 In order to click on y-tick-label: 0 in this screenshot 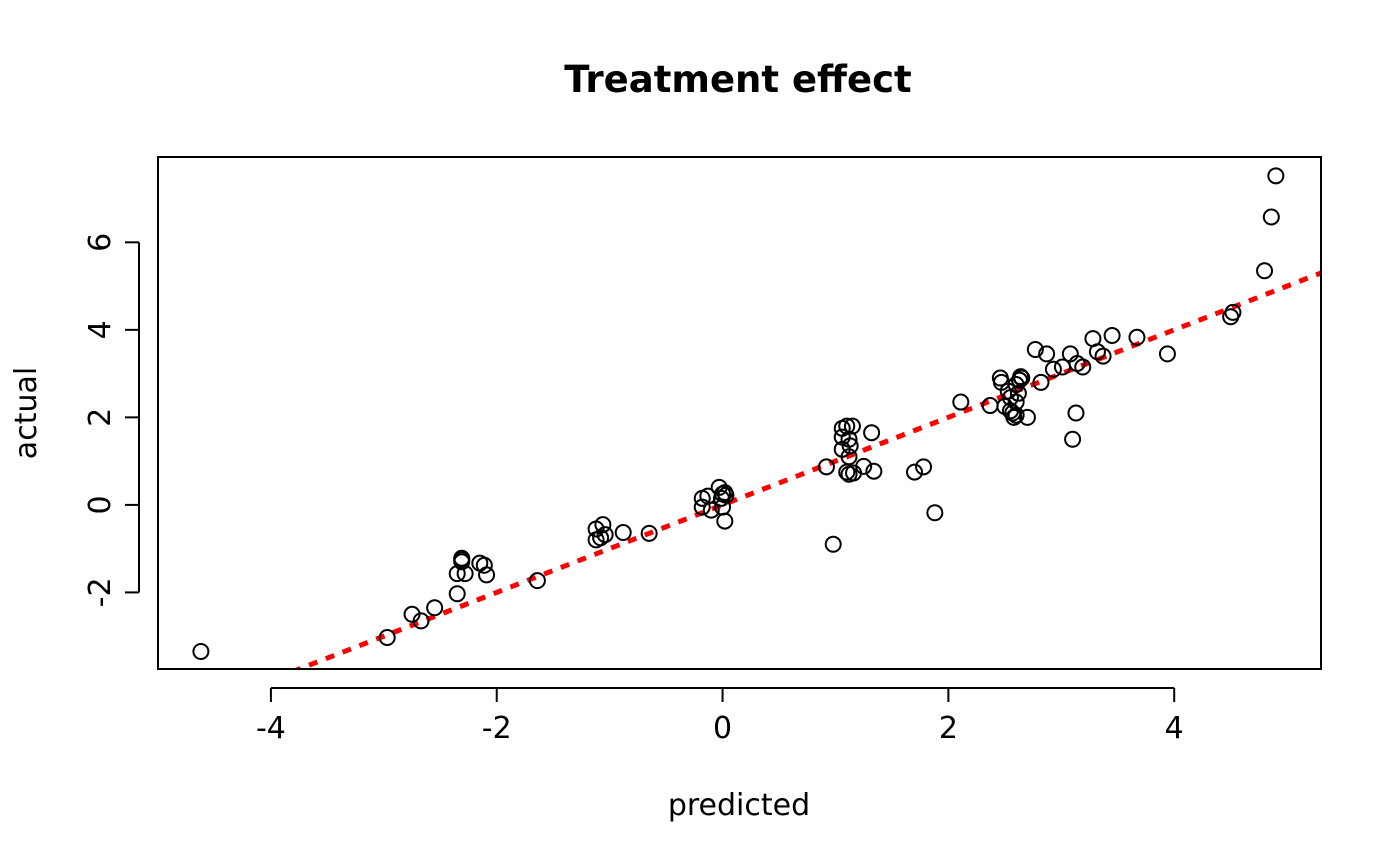, I will do `click(100, 504)`.